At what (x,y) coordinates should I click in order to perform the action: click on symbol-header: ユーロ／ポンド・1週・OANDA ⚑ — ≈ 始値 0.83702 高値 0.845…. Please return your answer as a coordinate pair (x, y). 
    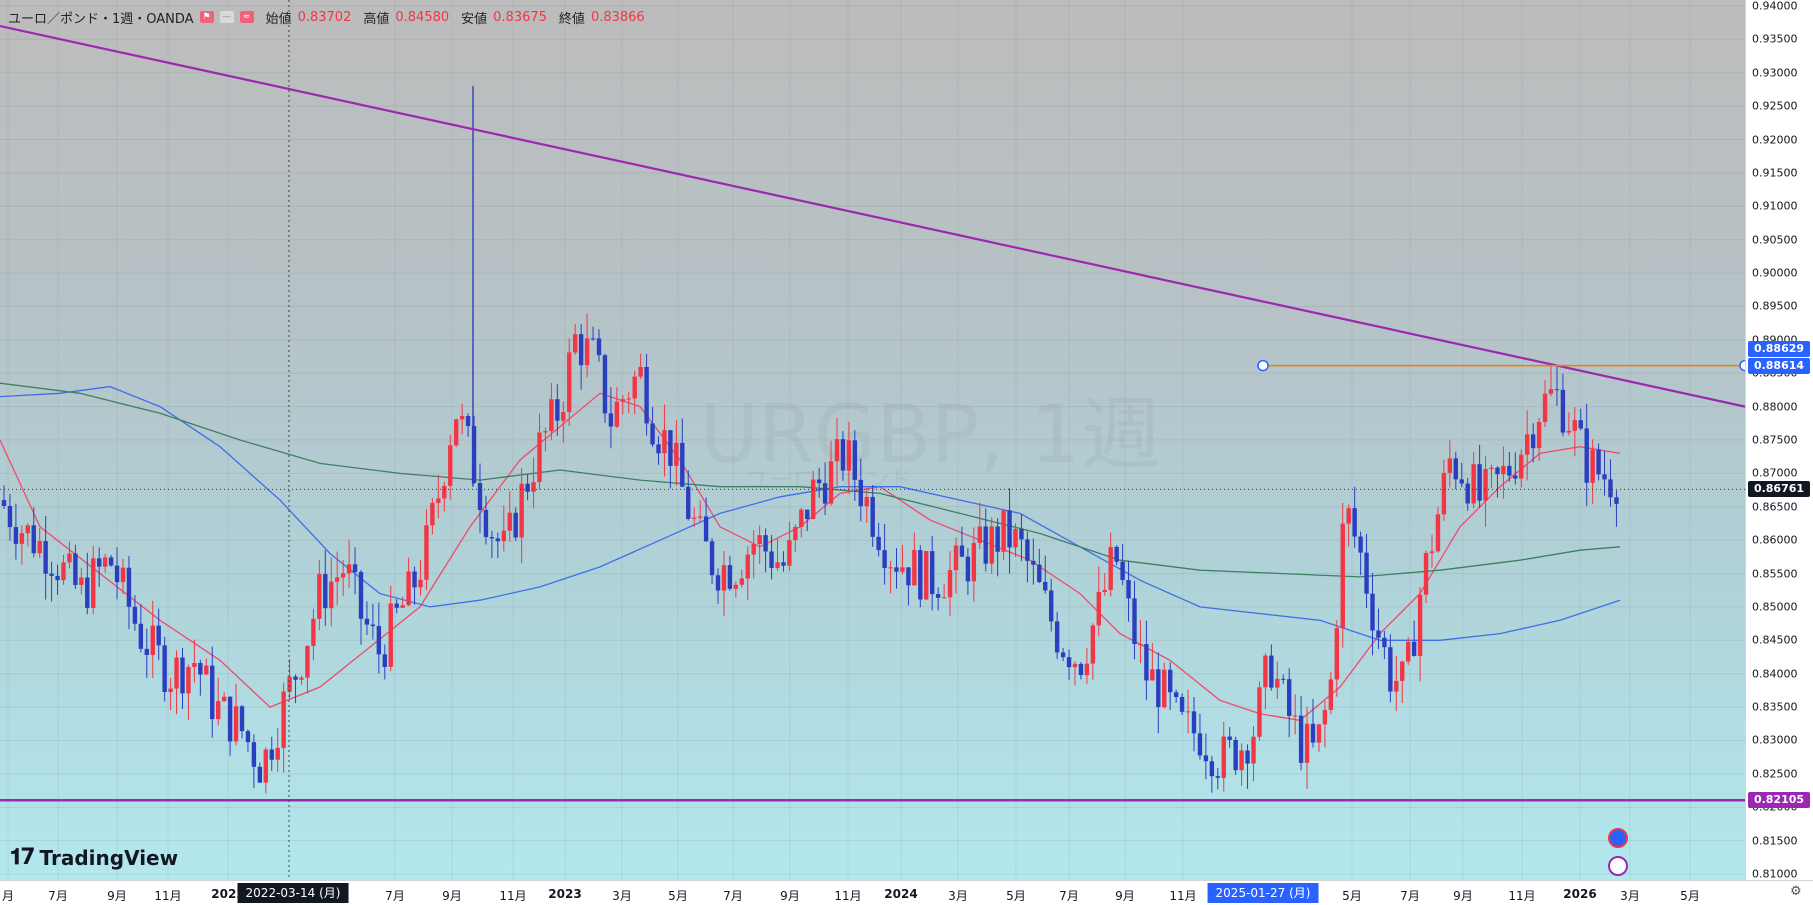
    Looking at the image, I should click on (326, 17).